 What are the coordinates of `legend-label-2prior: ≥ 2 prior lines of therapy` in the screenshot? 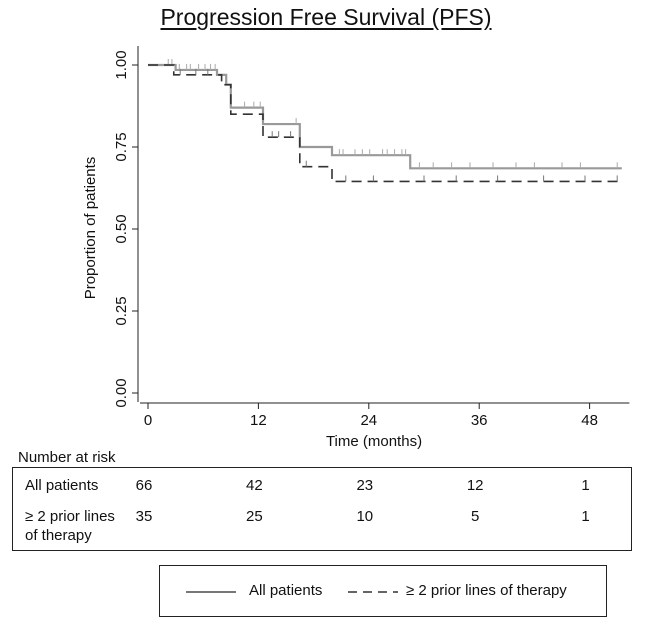 It's located at (486, 590).